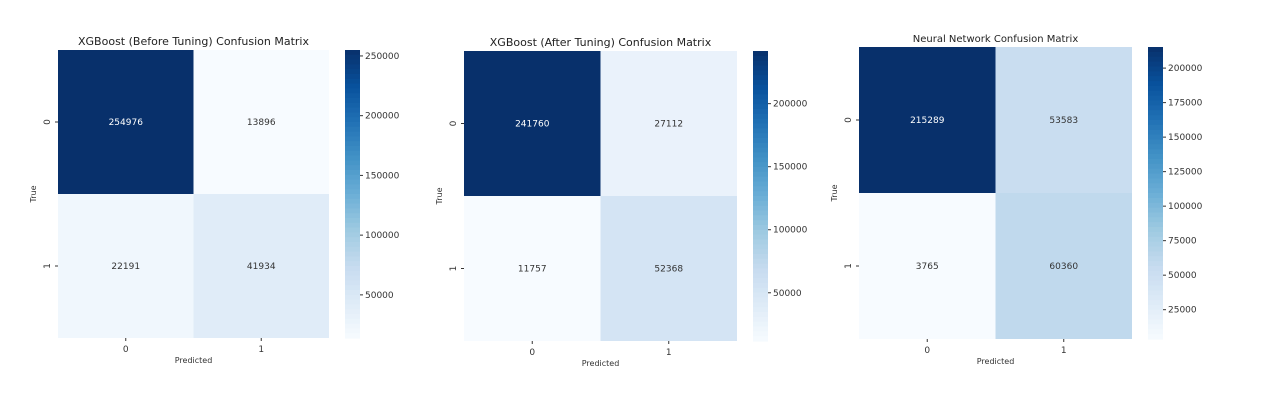  I want to click on colorbar-tick-label: 250000, so click(382, 57).